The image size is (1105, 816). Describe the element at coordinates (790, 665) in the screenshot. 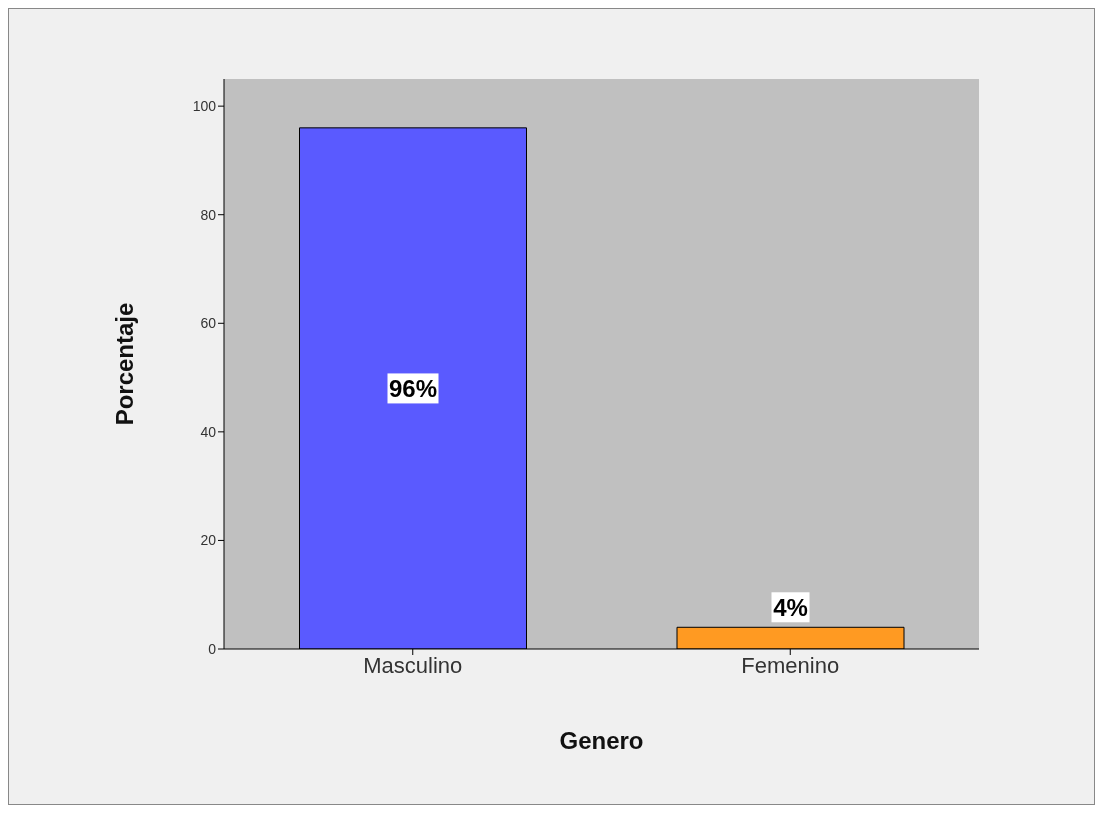

I see `x-tick-label: Femenino` at that location.